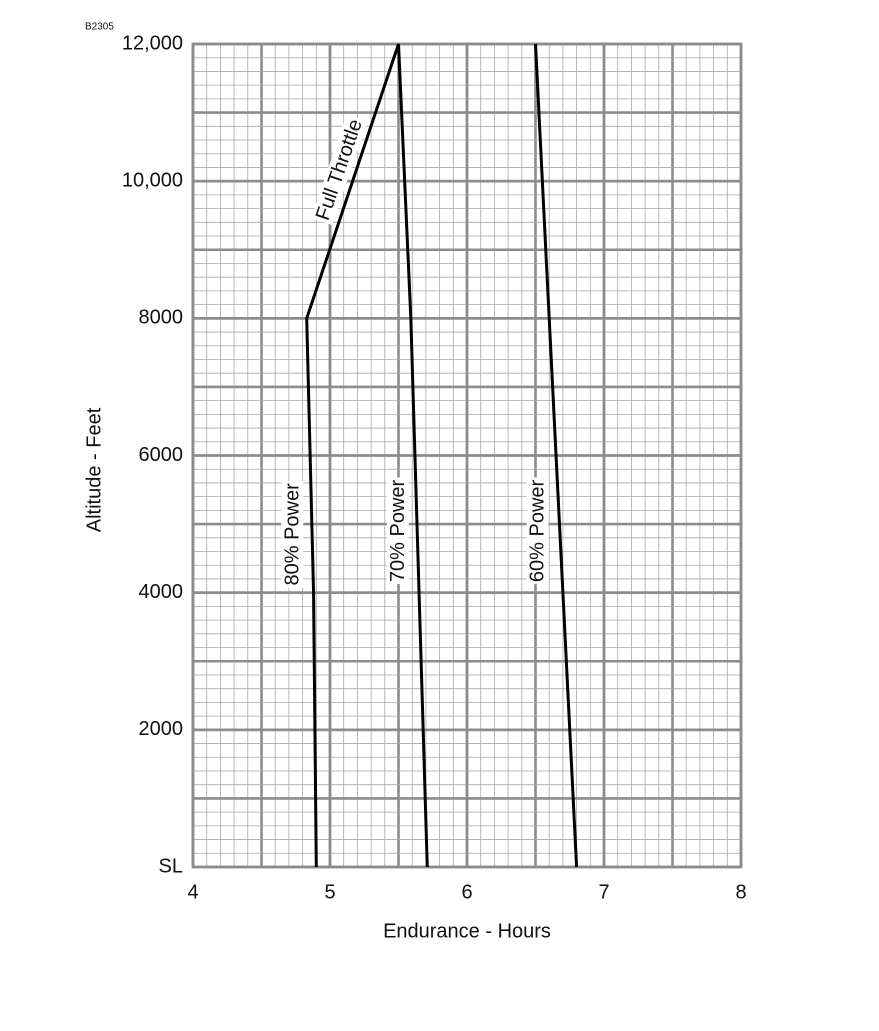  I want to click on y-tick-label: 4000, so click(161, 592).